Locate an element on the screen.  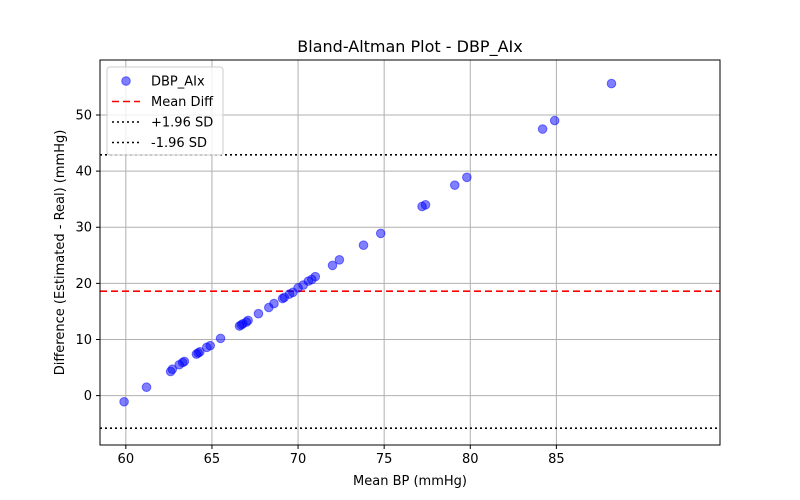
y-tick-label: 20 is located at coordinates (83, 284).